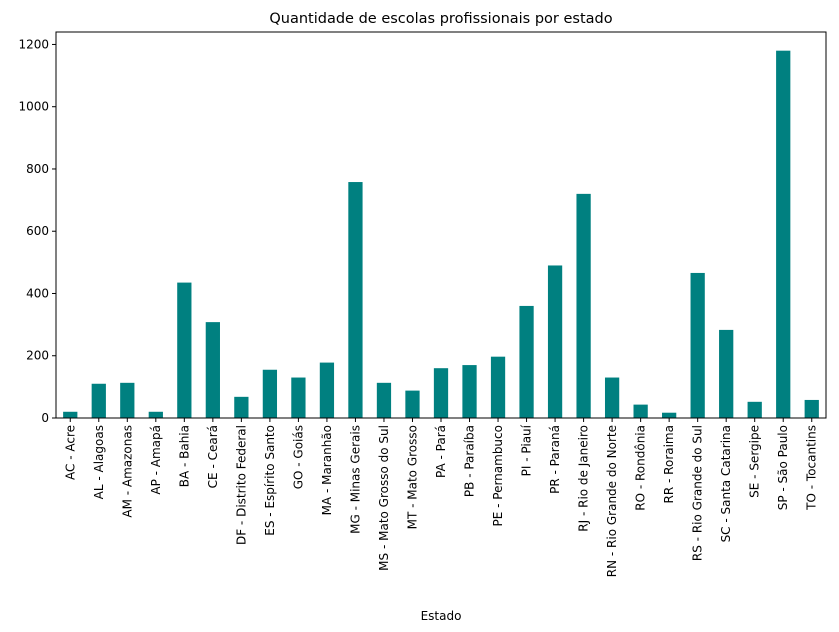  What do you see at coordinates (412, 477) in the screenshot?
I see `x-tick-label: MT - Mato Grosso` at bounding box center [412, 477].